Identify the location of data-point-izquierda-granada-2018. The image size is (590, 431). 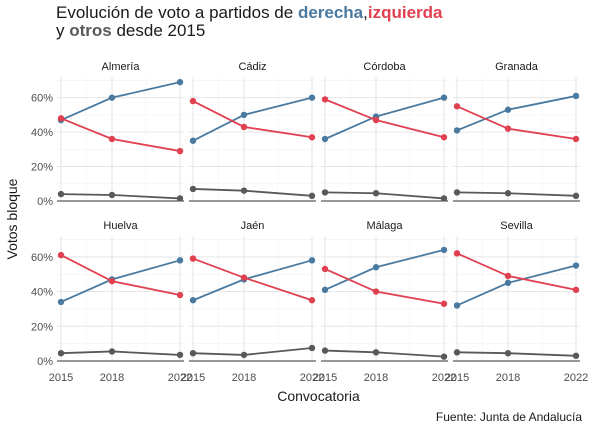
(508, 128).